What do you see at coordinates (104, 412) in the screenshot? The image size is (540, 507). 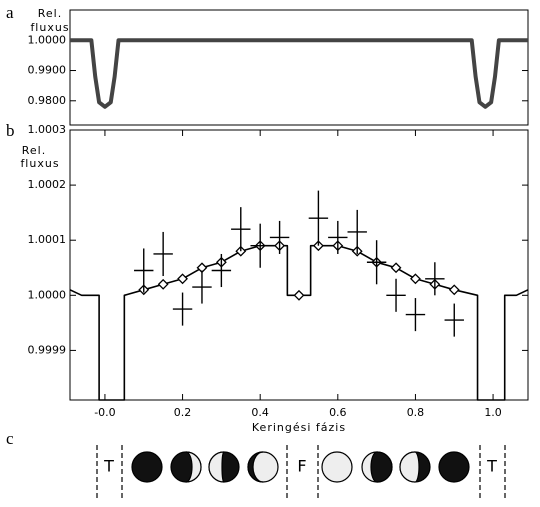 I see `x-tick-label: -0.0` at bounding box center [104, 412].